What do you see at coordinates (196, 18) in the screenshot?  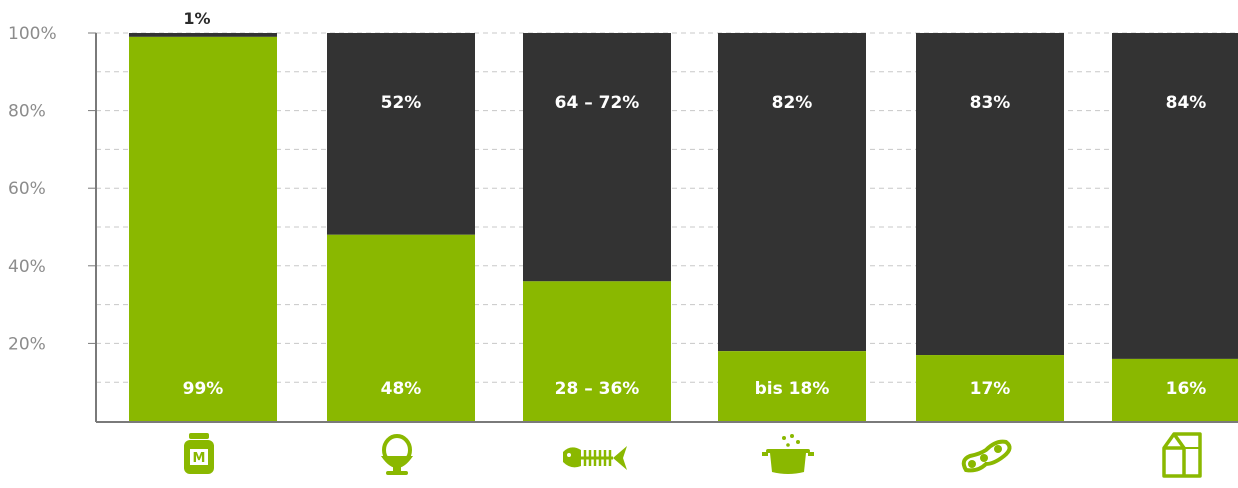 I see `bar-label-dark: 1%` at bounding box center [196, 18].